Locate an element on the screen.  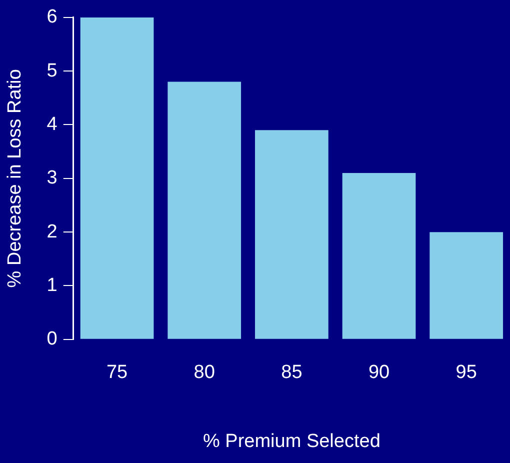
y-tick-label: 4 is located at coordinates (52, 124).